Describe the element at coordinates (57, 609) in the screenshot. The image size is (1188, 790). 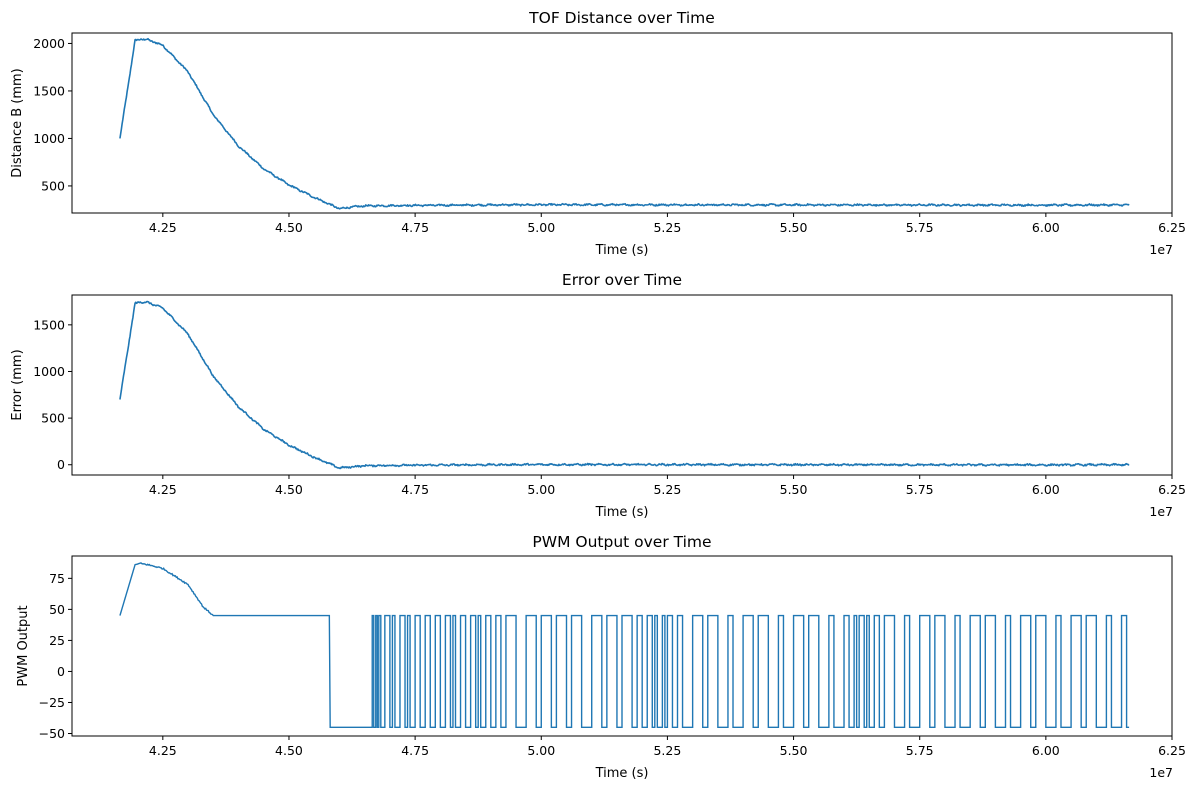
I see `y-tick-label: 50` at that location.